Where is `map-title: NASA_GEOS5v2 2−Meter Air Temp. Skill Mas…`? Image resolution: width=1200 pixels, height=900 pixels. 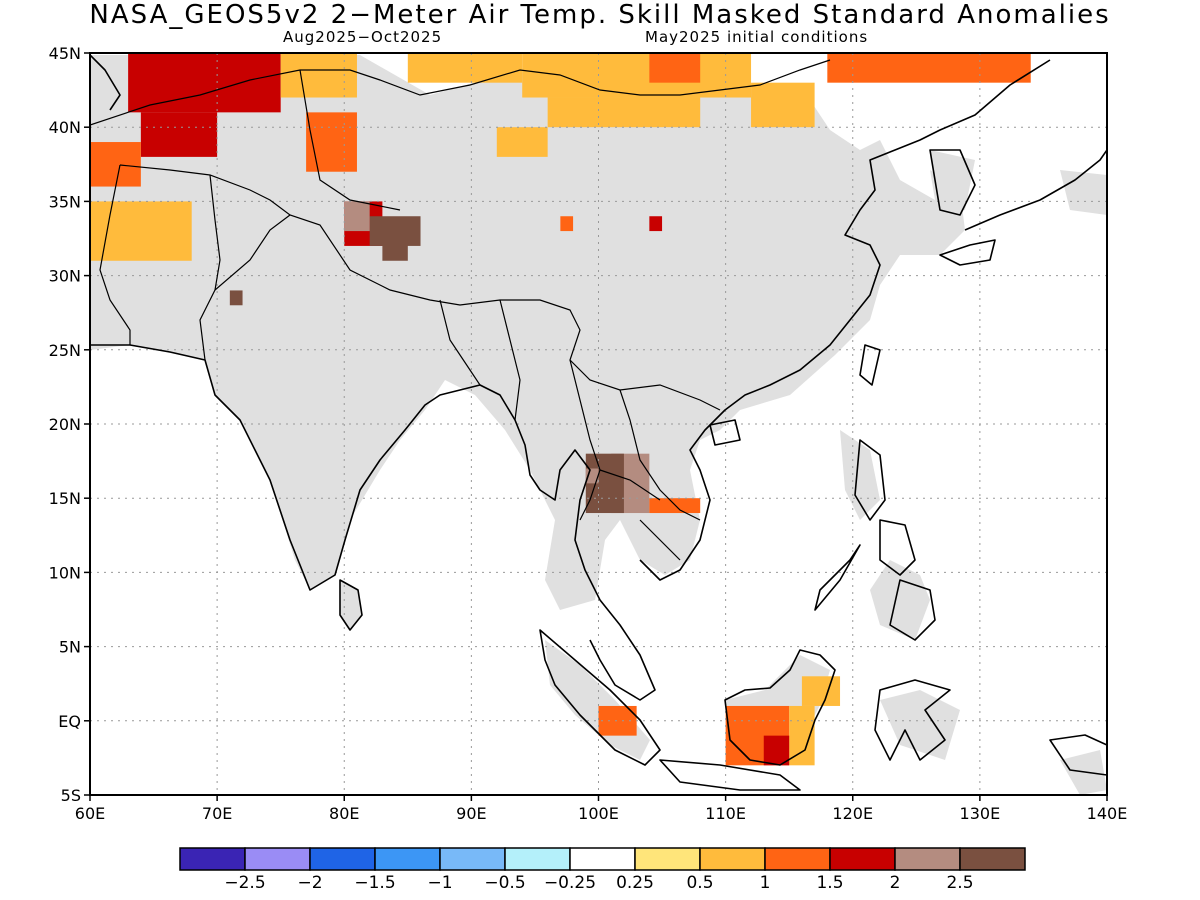 map-title: NASA_GEOS5v2 2−Meter Air Temp. Skill Mas… is located at coordinates (600, 15).